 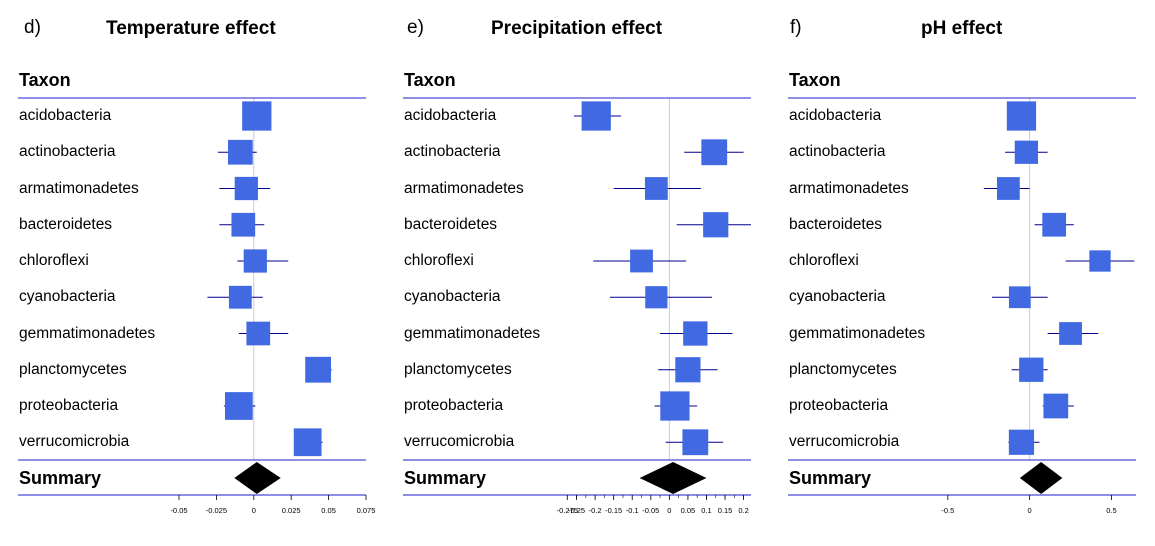 I want to click on x-tick-label: 0.5, so click(x=1111, y=510).